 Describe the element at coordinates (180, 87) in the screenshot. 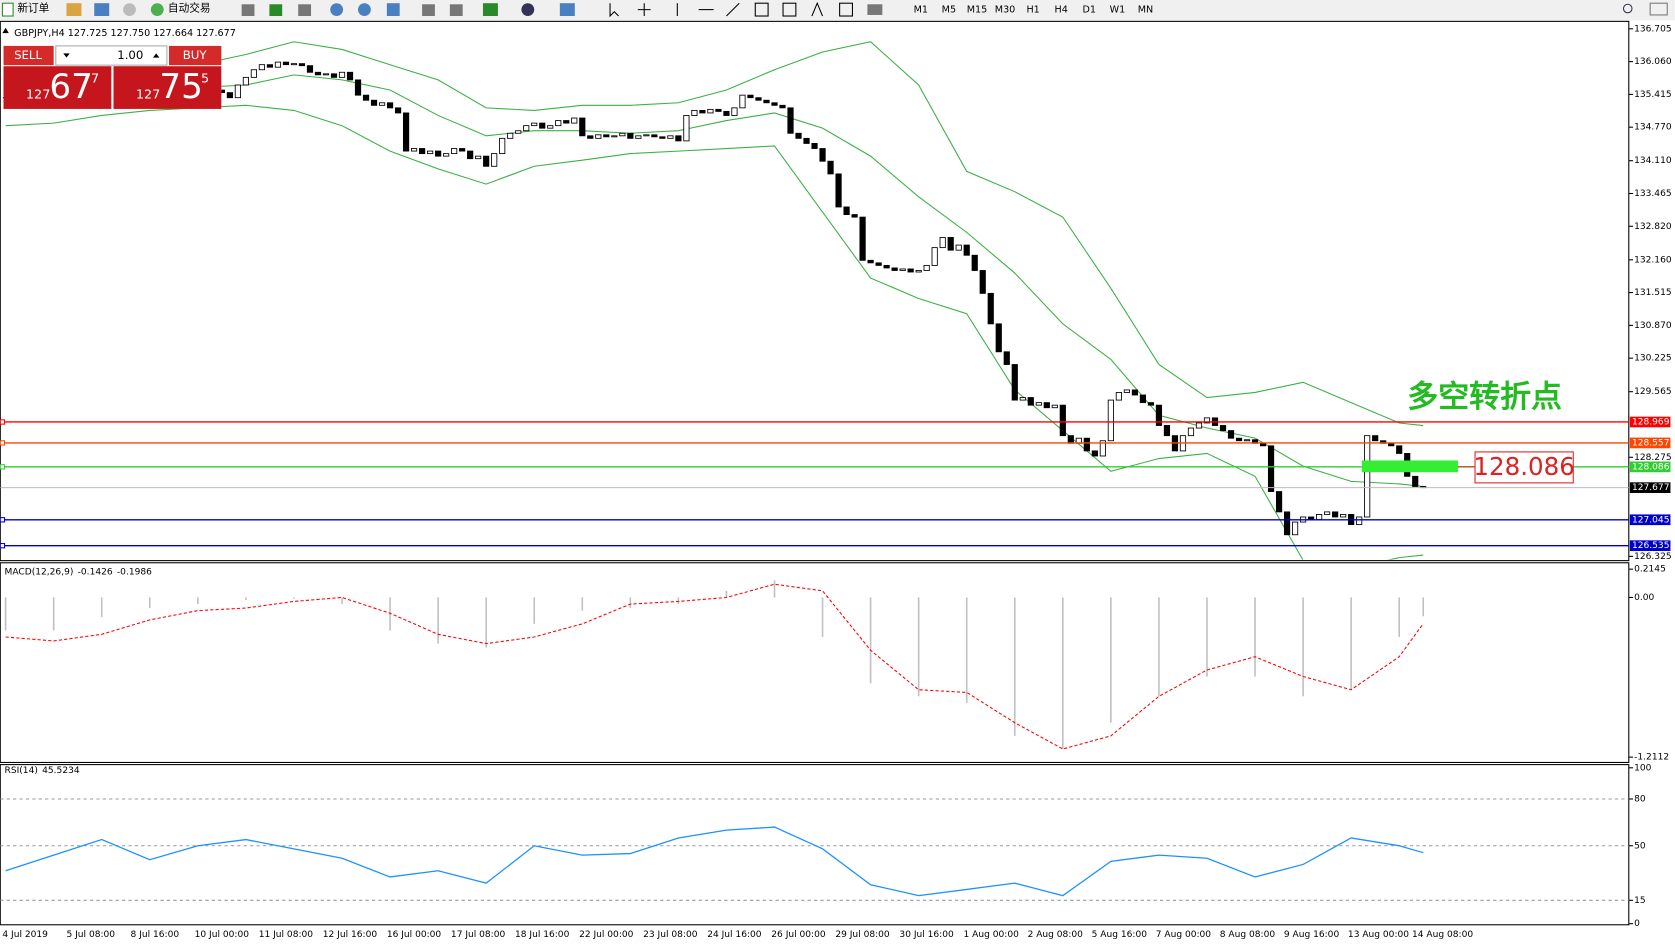

I see `buy-big: 75` at that location.